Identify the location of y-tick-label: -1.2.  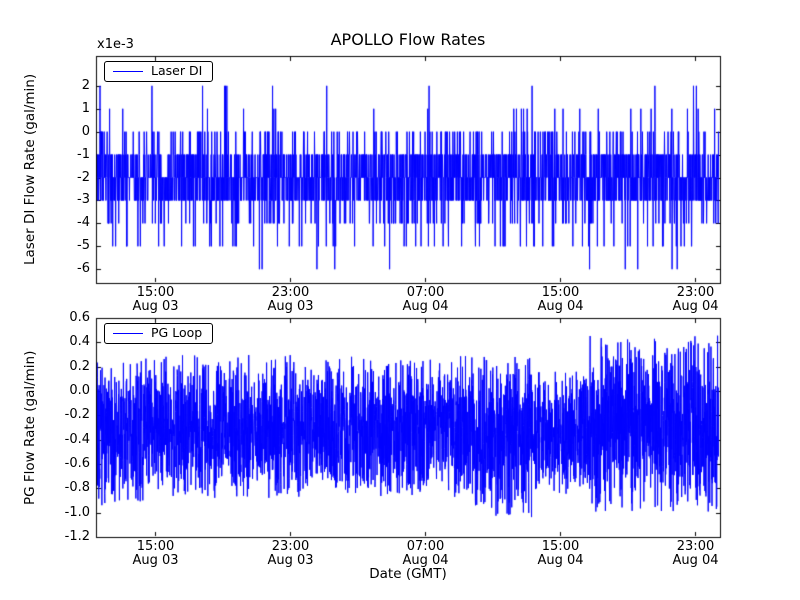
(77, 536).